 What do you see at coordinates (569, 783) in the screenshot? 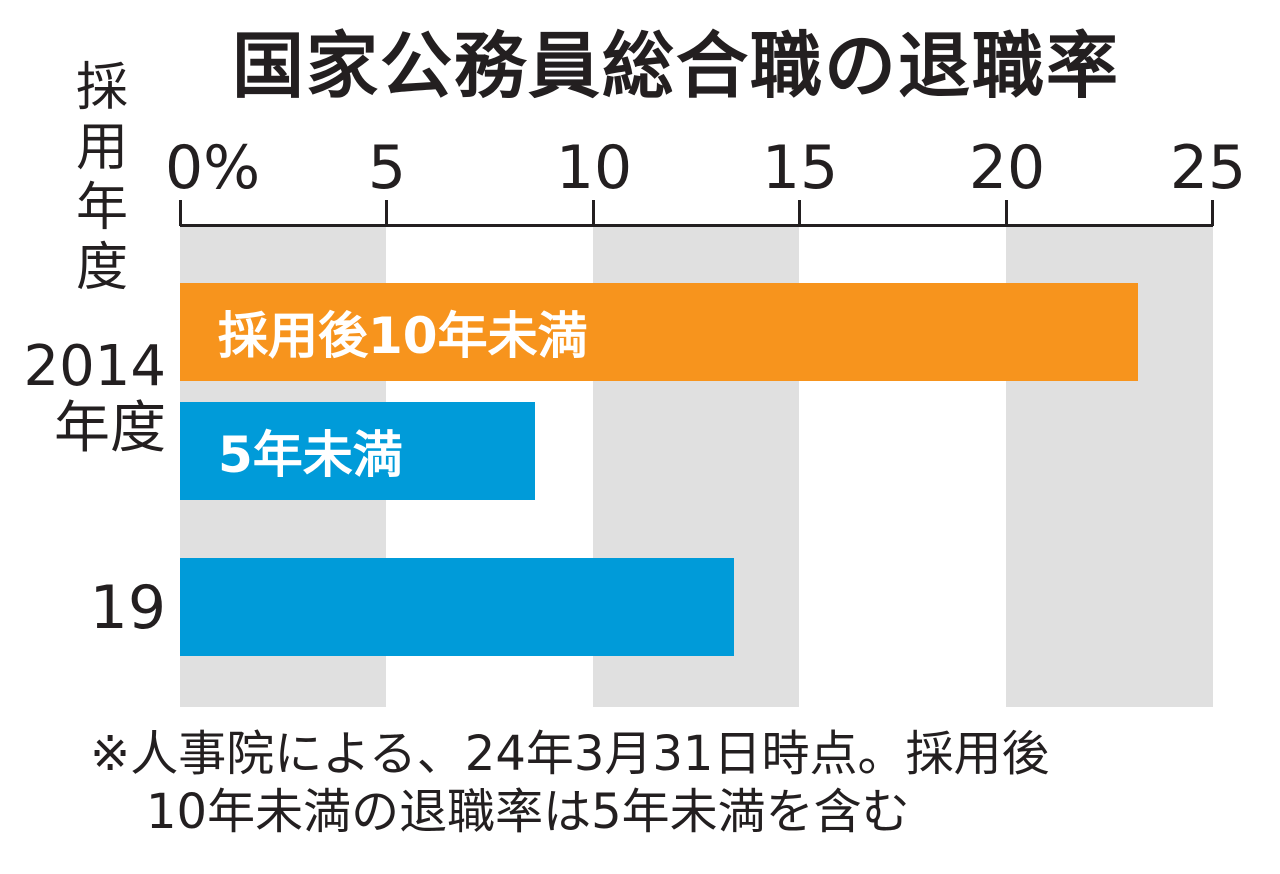
I see `footnote: ※人事院による、24年3月31日時点。採用後 10年未満の退職率は5年未満を含む` at bounding box center [569, 783].